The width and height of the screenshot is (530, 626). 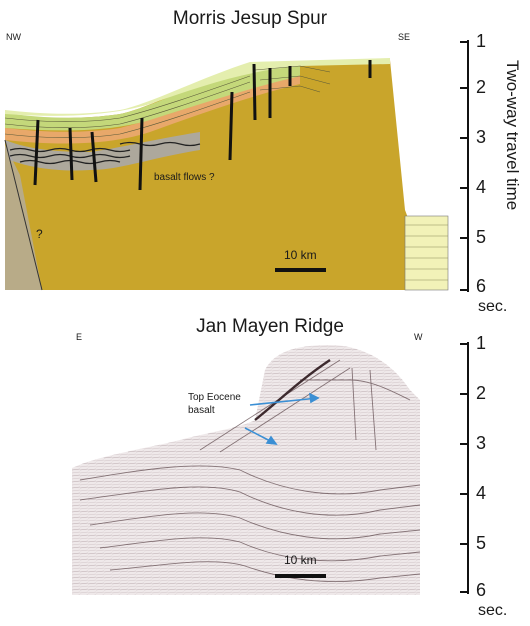 What do you see at coordinates (481, 286) in the screenshot?
I see `top-tick-6: 6` at bounding box center [481, 286].